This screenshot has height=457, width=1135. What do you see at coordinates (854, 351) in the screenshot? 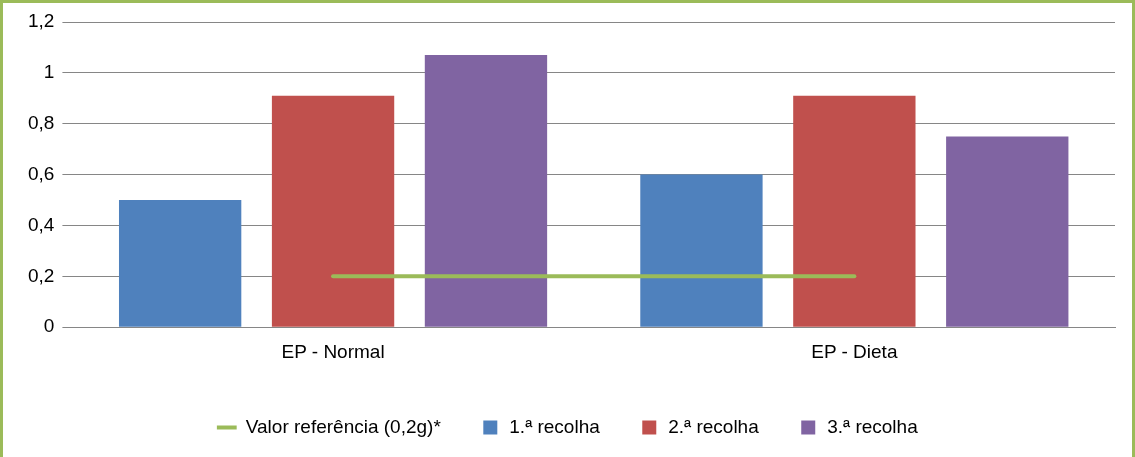
I see `x-tick-label: EP - Dieta` at bounding box center [854, 351].